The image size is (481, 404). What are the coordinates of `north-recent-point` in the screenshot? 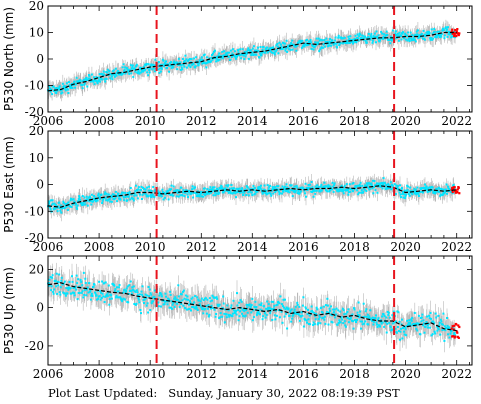 It's located at (458, 35).